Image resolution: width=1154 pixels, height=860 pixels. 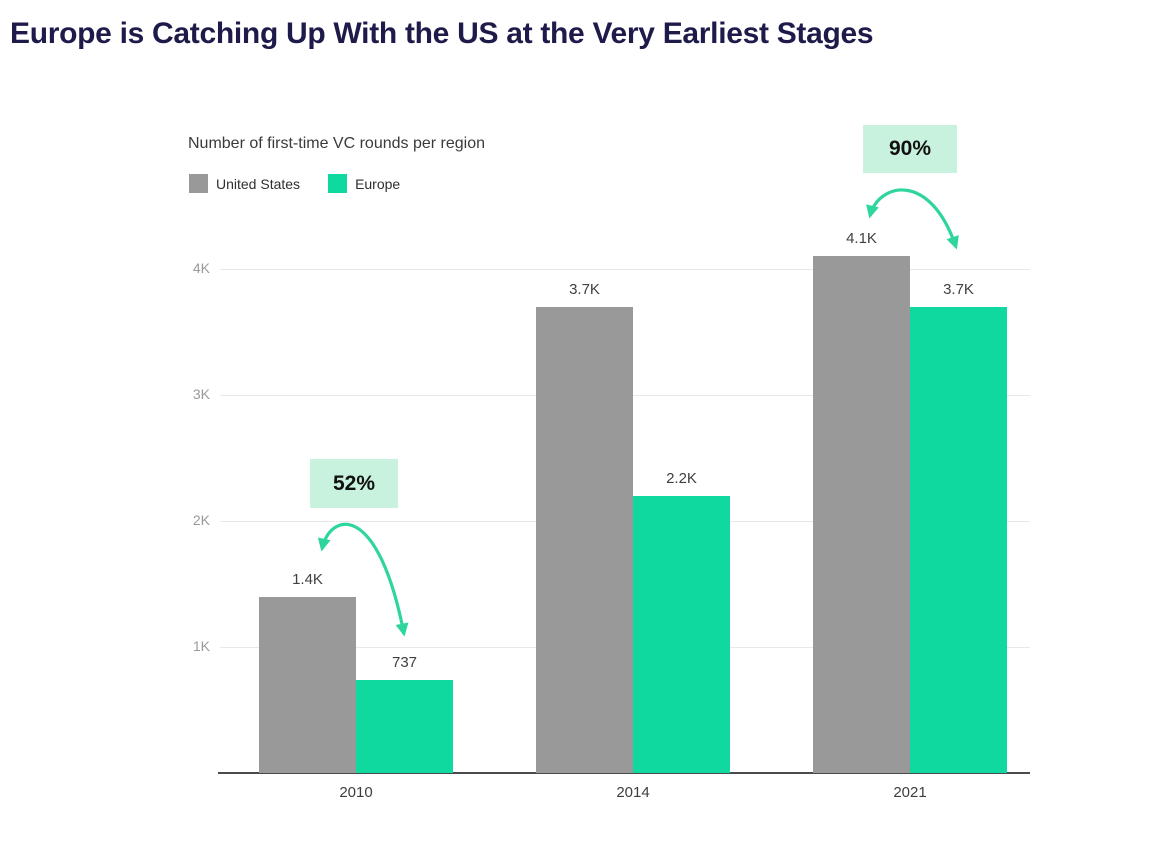 I want to click on annotation-90-label: 90%, so click(x=910, y=148).